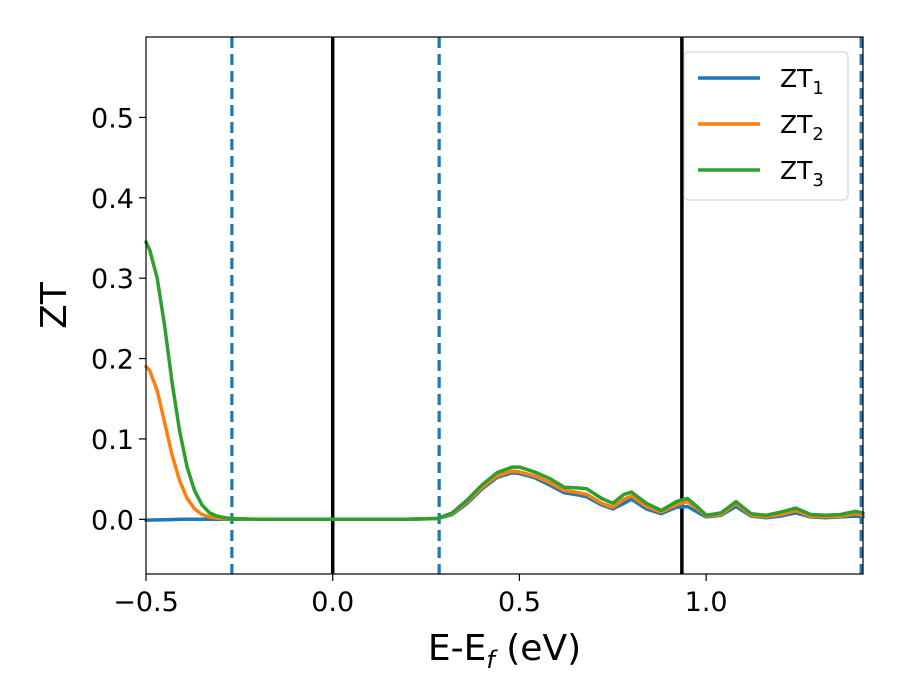 Image resolution: width=900 pixels, height=700 pixels. I want to click on y-axis: 0.0 0.1 0.2 0.3 0.4 0.5, so click(118, 319).